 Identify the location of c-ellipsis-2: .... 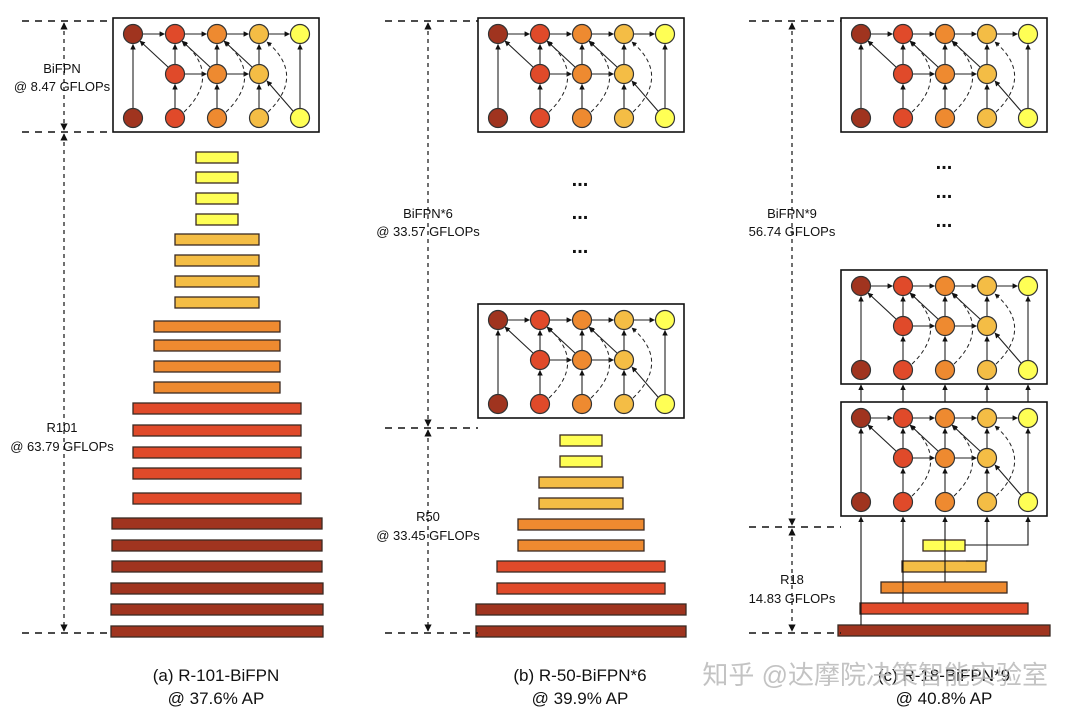
(944, 192).